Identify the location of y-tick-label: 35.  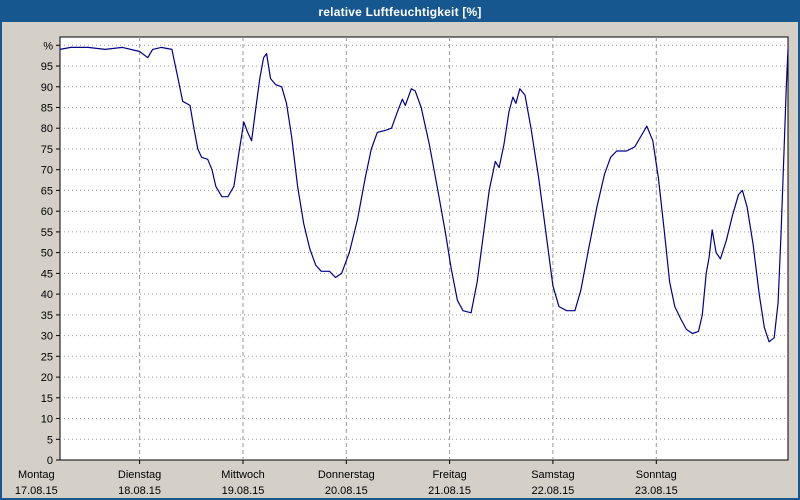
(47, 316).